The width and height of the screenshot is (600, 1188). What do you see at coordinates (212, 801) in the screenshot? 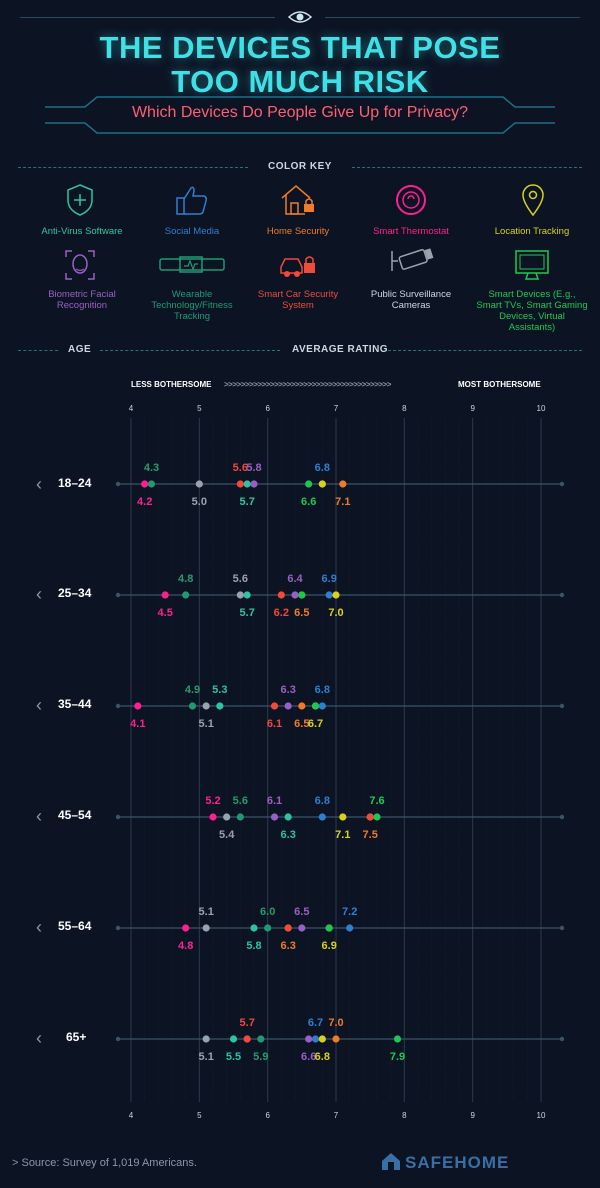
I see `data-label: 5.2` at bounding box center [212, 801].